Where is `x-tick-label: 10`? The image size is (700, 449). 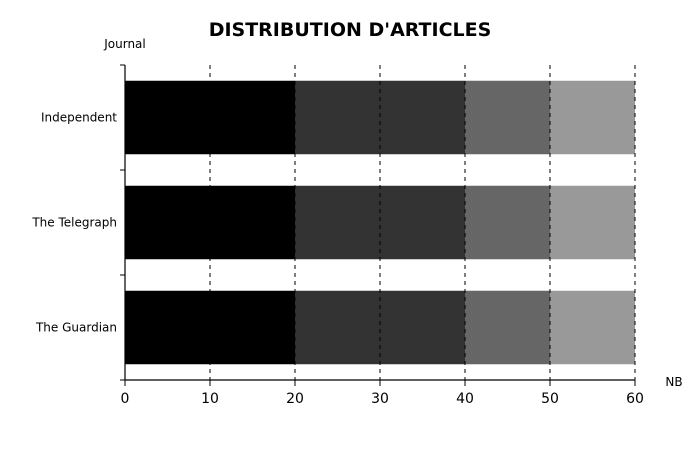
x-tick-label: 10 is located at coordinates (210, 399).